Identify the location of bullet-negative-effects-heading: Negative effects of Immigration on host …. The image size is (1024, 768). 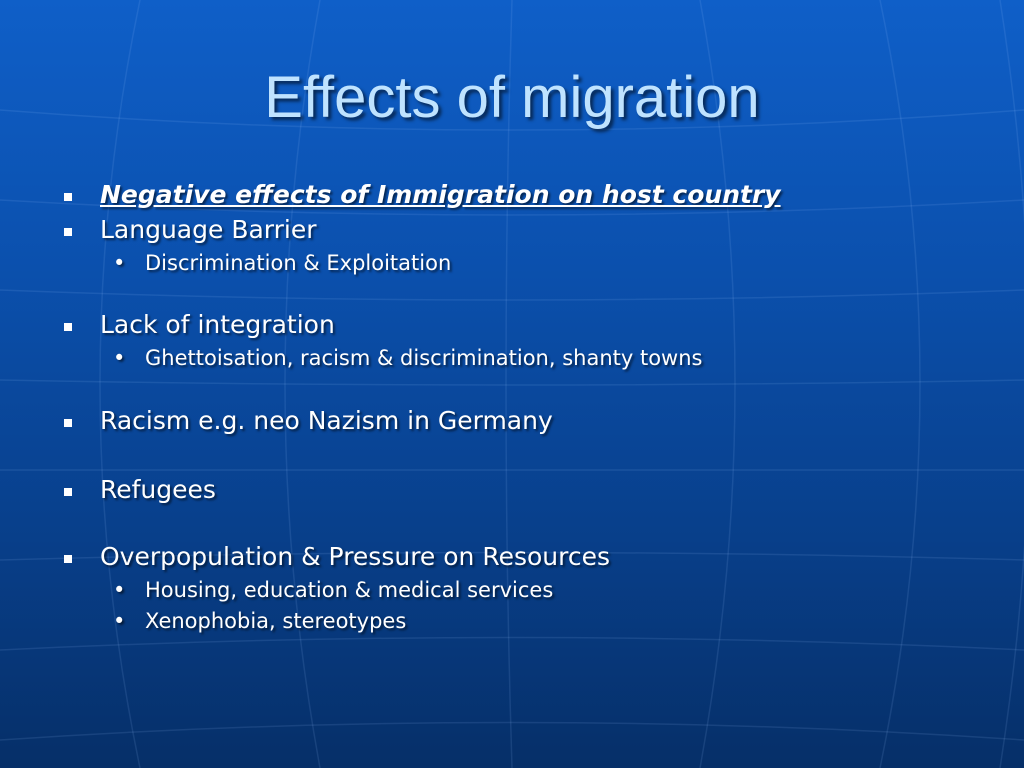
(422, 195).